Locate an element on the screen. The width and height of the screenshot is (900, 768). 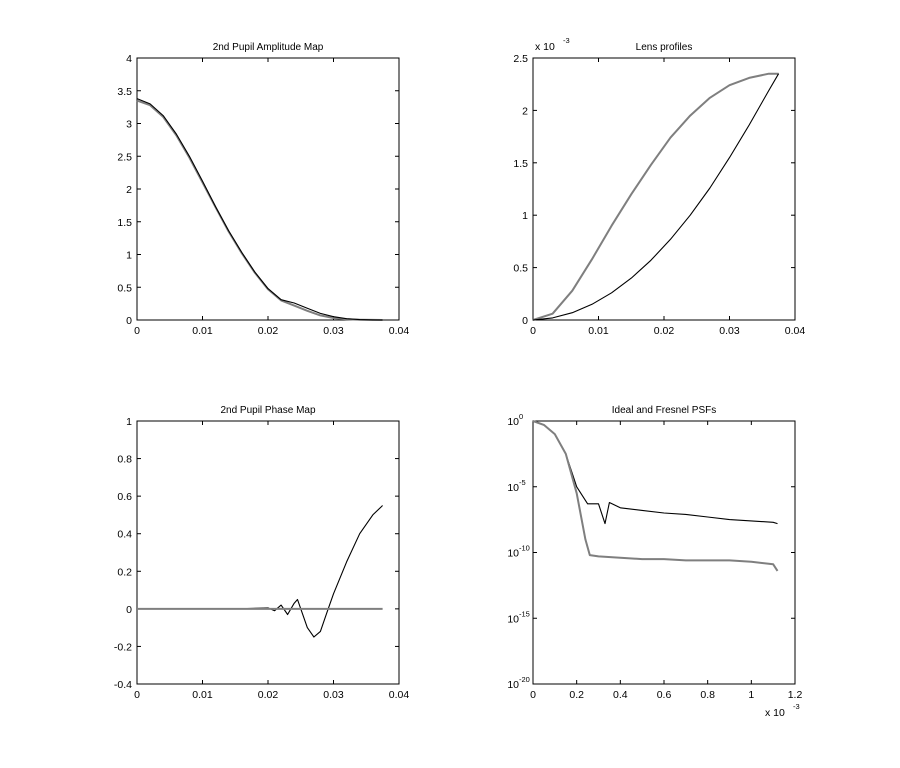
x-multiplier-label: x 10 is located at coordinates (775, 713).